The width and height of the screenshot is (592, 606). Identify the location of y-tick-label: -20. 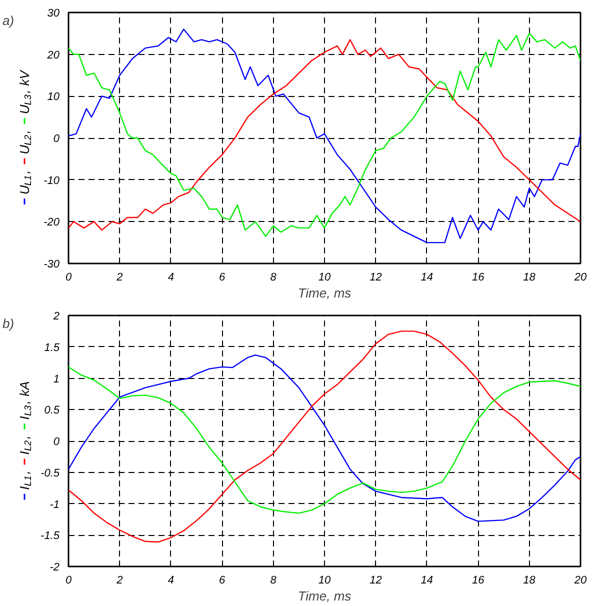
(52, 222).